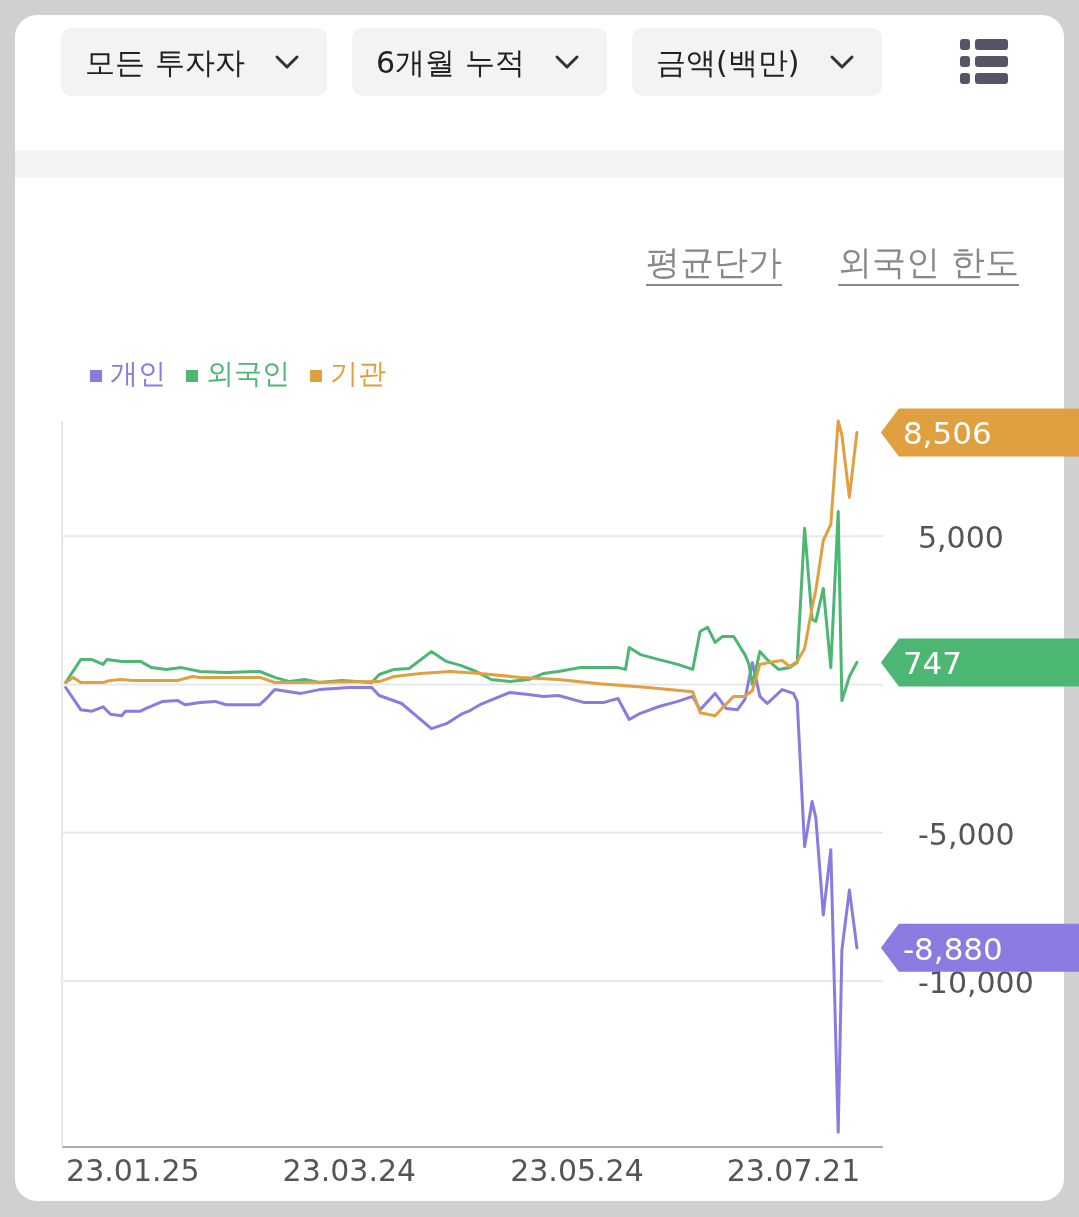 The image size is (1079, 1217). What do you see at coordinates (928, 262) in the screenshot?
I see `text: 외국인 한도` at bounding box center [928, 262].